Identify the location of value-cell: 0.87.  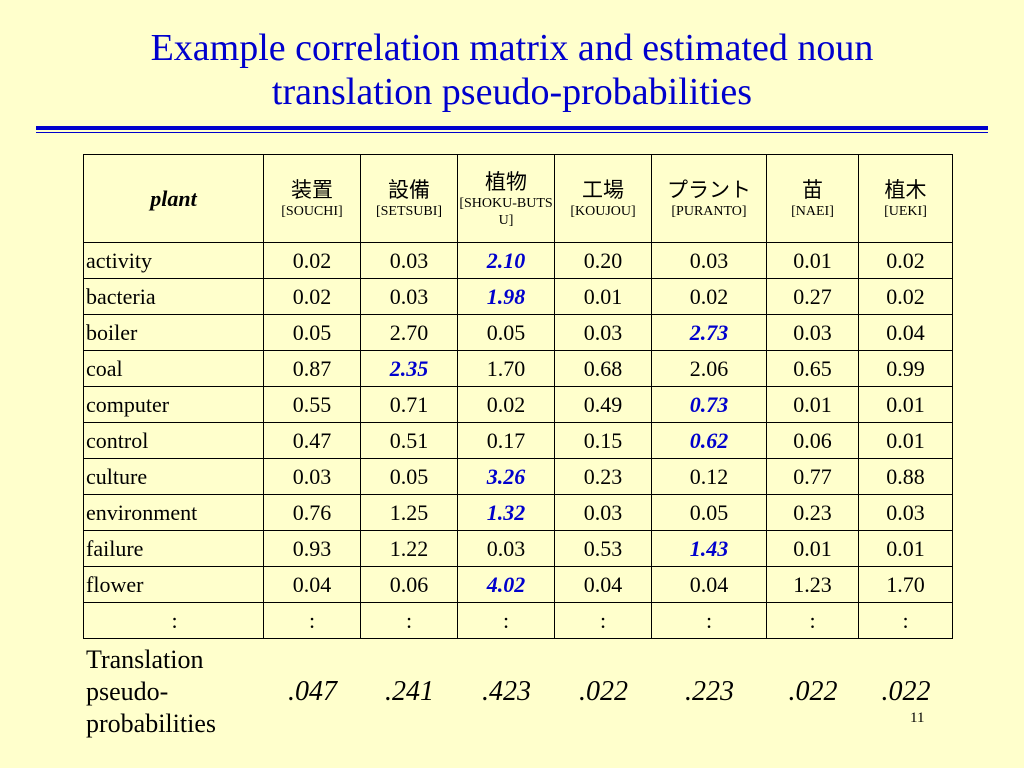
(312, 368).